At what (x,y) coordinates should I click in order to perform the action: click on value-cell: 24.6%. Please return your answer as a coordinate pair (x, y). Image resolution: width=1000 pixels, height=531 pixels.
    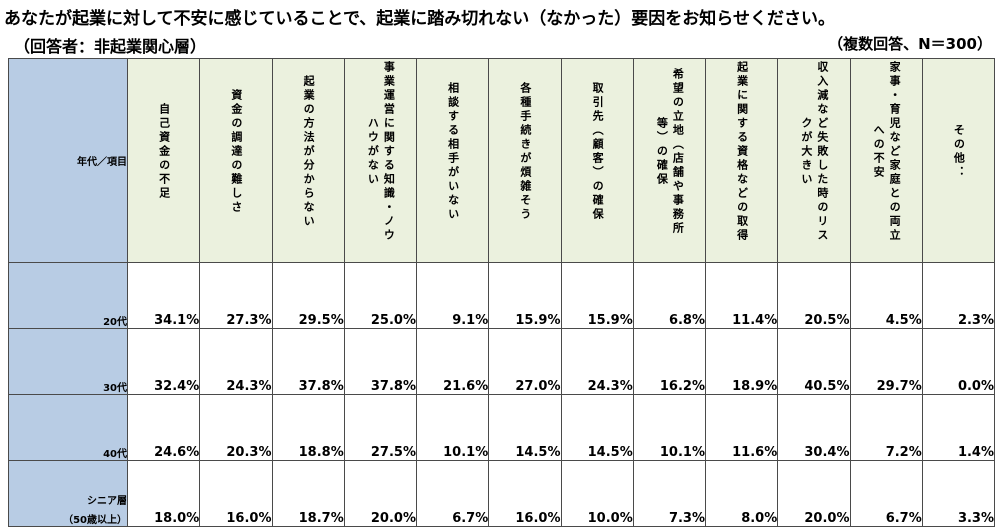
    Looking at the image, I should click on (163, 427).